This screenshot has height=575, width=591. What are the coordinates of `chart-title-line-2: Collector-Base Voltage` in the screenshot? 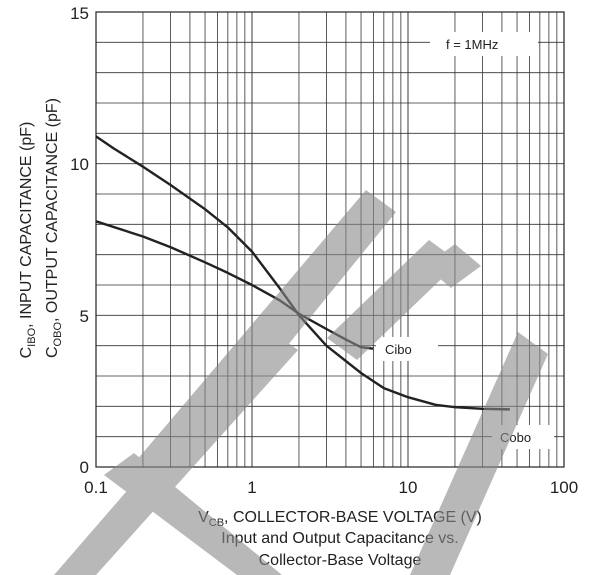 It's located at (340, 560).